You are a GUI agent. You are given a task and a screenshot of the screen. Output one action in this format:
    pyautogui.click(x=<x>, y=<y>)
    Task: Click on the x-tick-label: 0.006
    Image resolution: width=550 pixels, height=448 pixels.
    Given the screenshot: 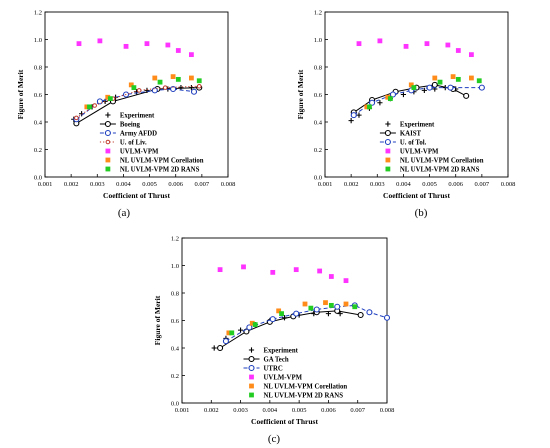 What is the action you would take?
    pyautogui.click(x=328, y=410)
    